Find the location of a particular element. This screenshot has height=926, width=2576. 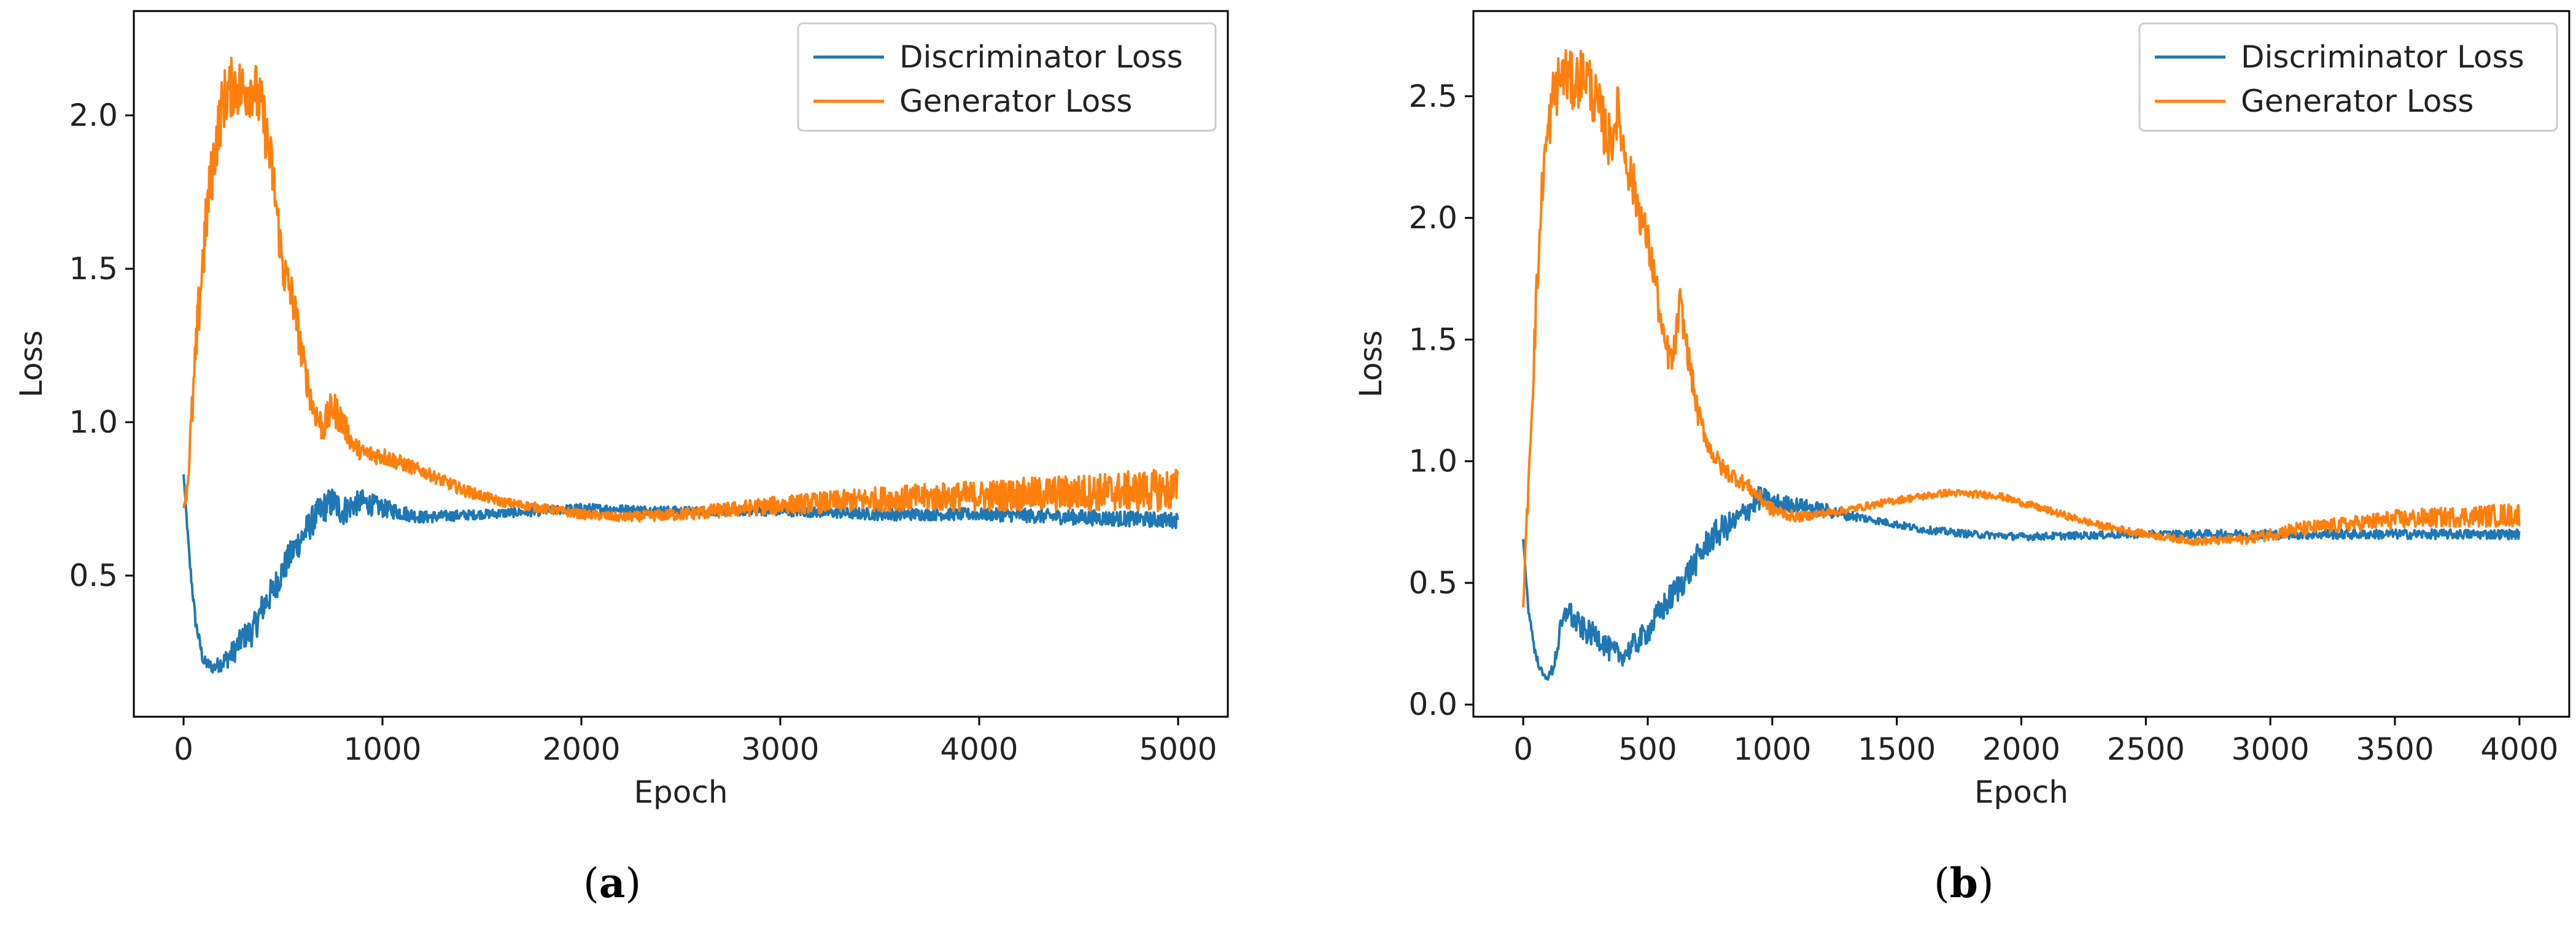

x-tick-label: 3500 is located at coordinates (2395, 749).